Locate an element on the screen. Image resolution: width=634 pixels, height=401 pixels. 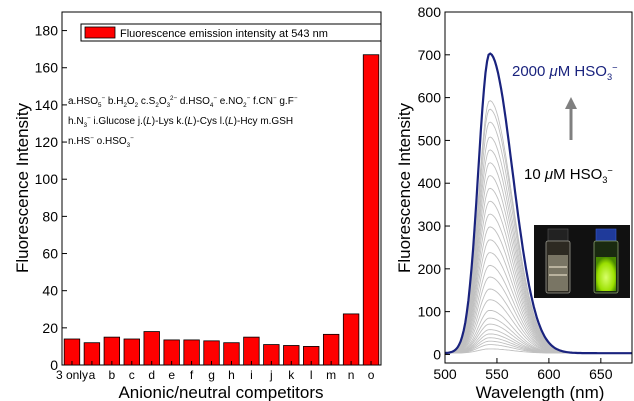
y-tick-label: 400 is located at coordinates (430, 183).